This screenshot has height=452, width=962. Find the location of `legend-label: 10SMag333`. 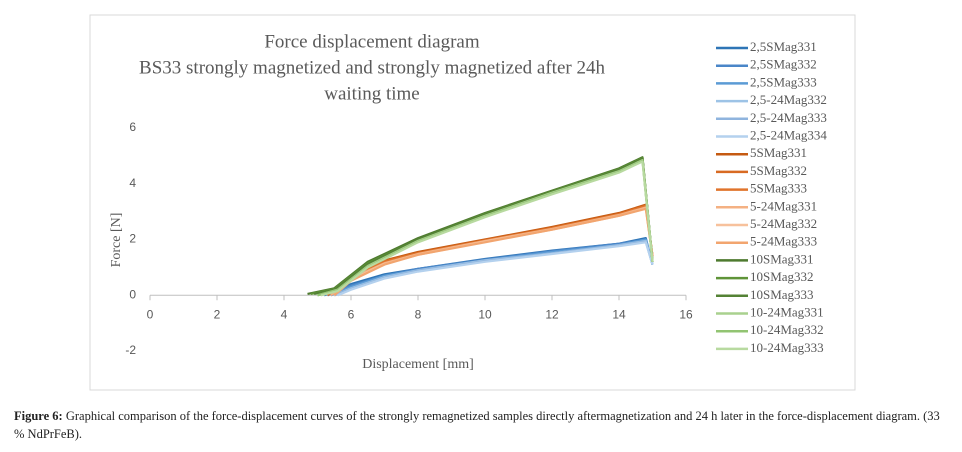

legend-label: 10SMag333 is located at coordinates (782, 294).